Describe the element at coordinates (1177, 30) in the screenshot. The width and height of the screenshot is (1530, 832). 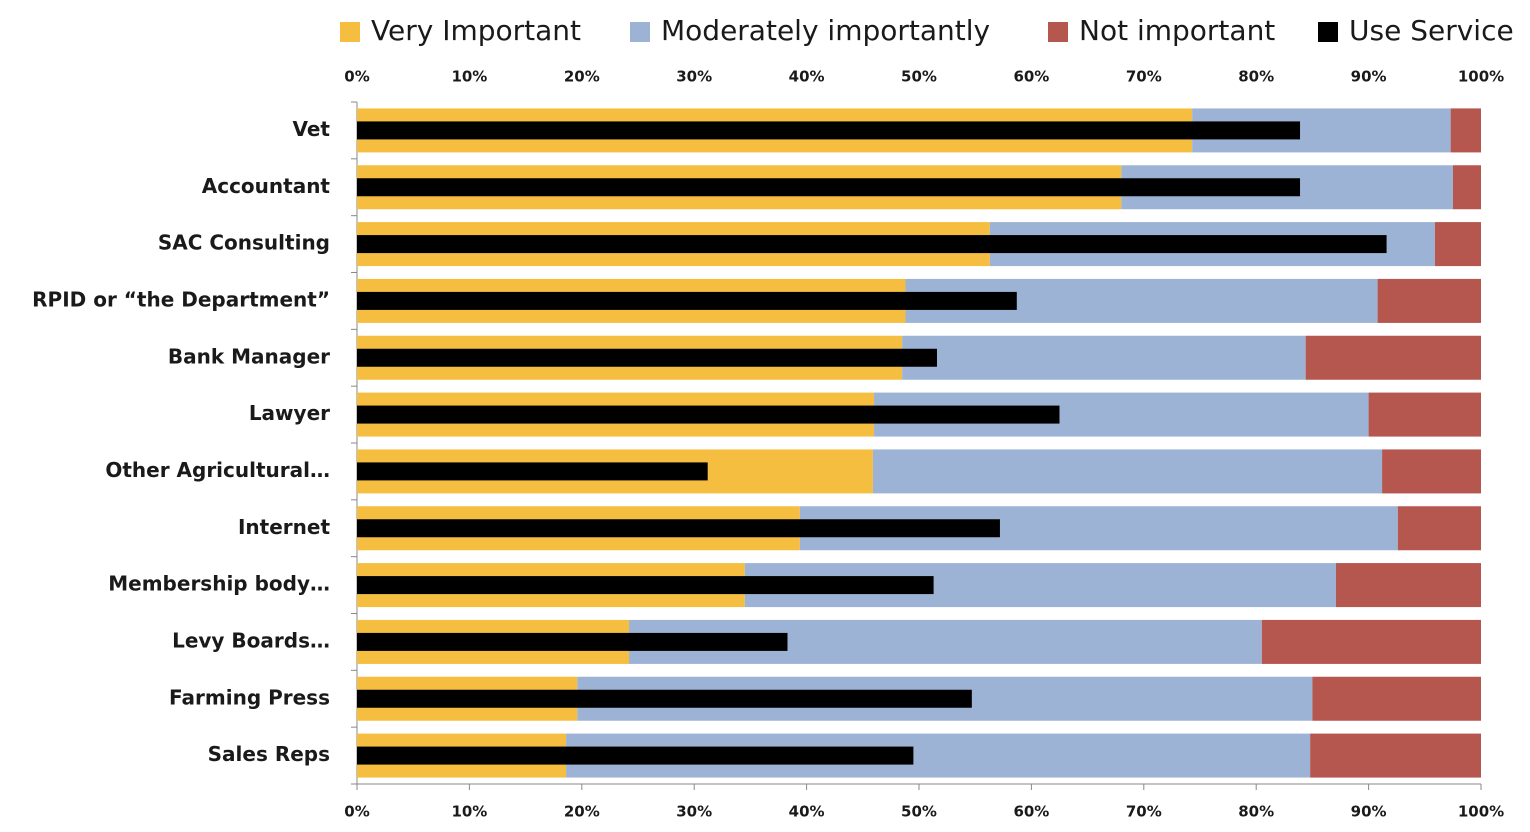
I see `legend-label: Not important` at that location.